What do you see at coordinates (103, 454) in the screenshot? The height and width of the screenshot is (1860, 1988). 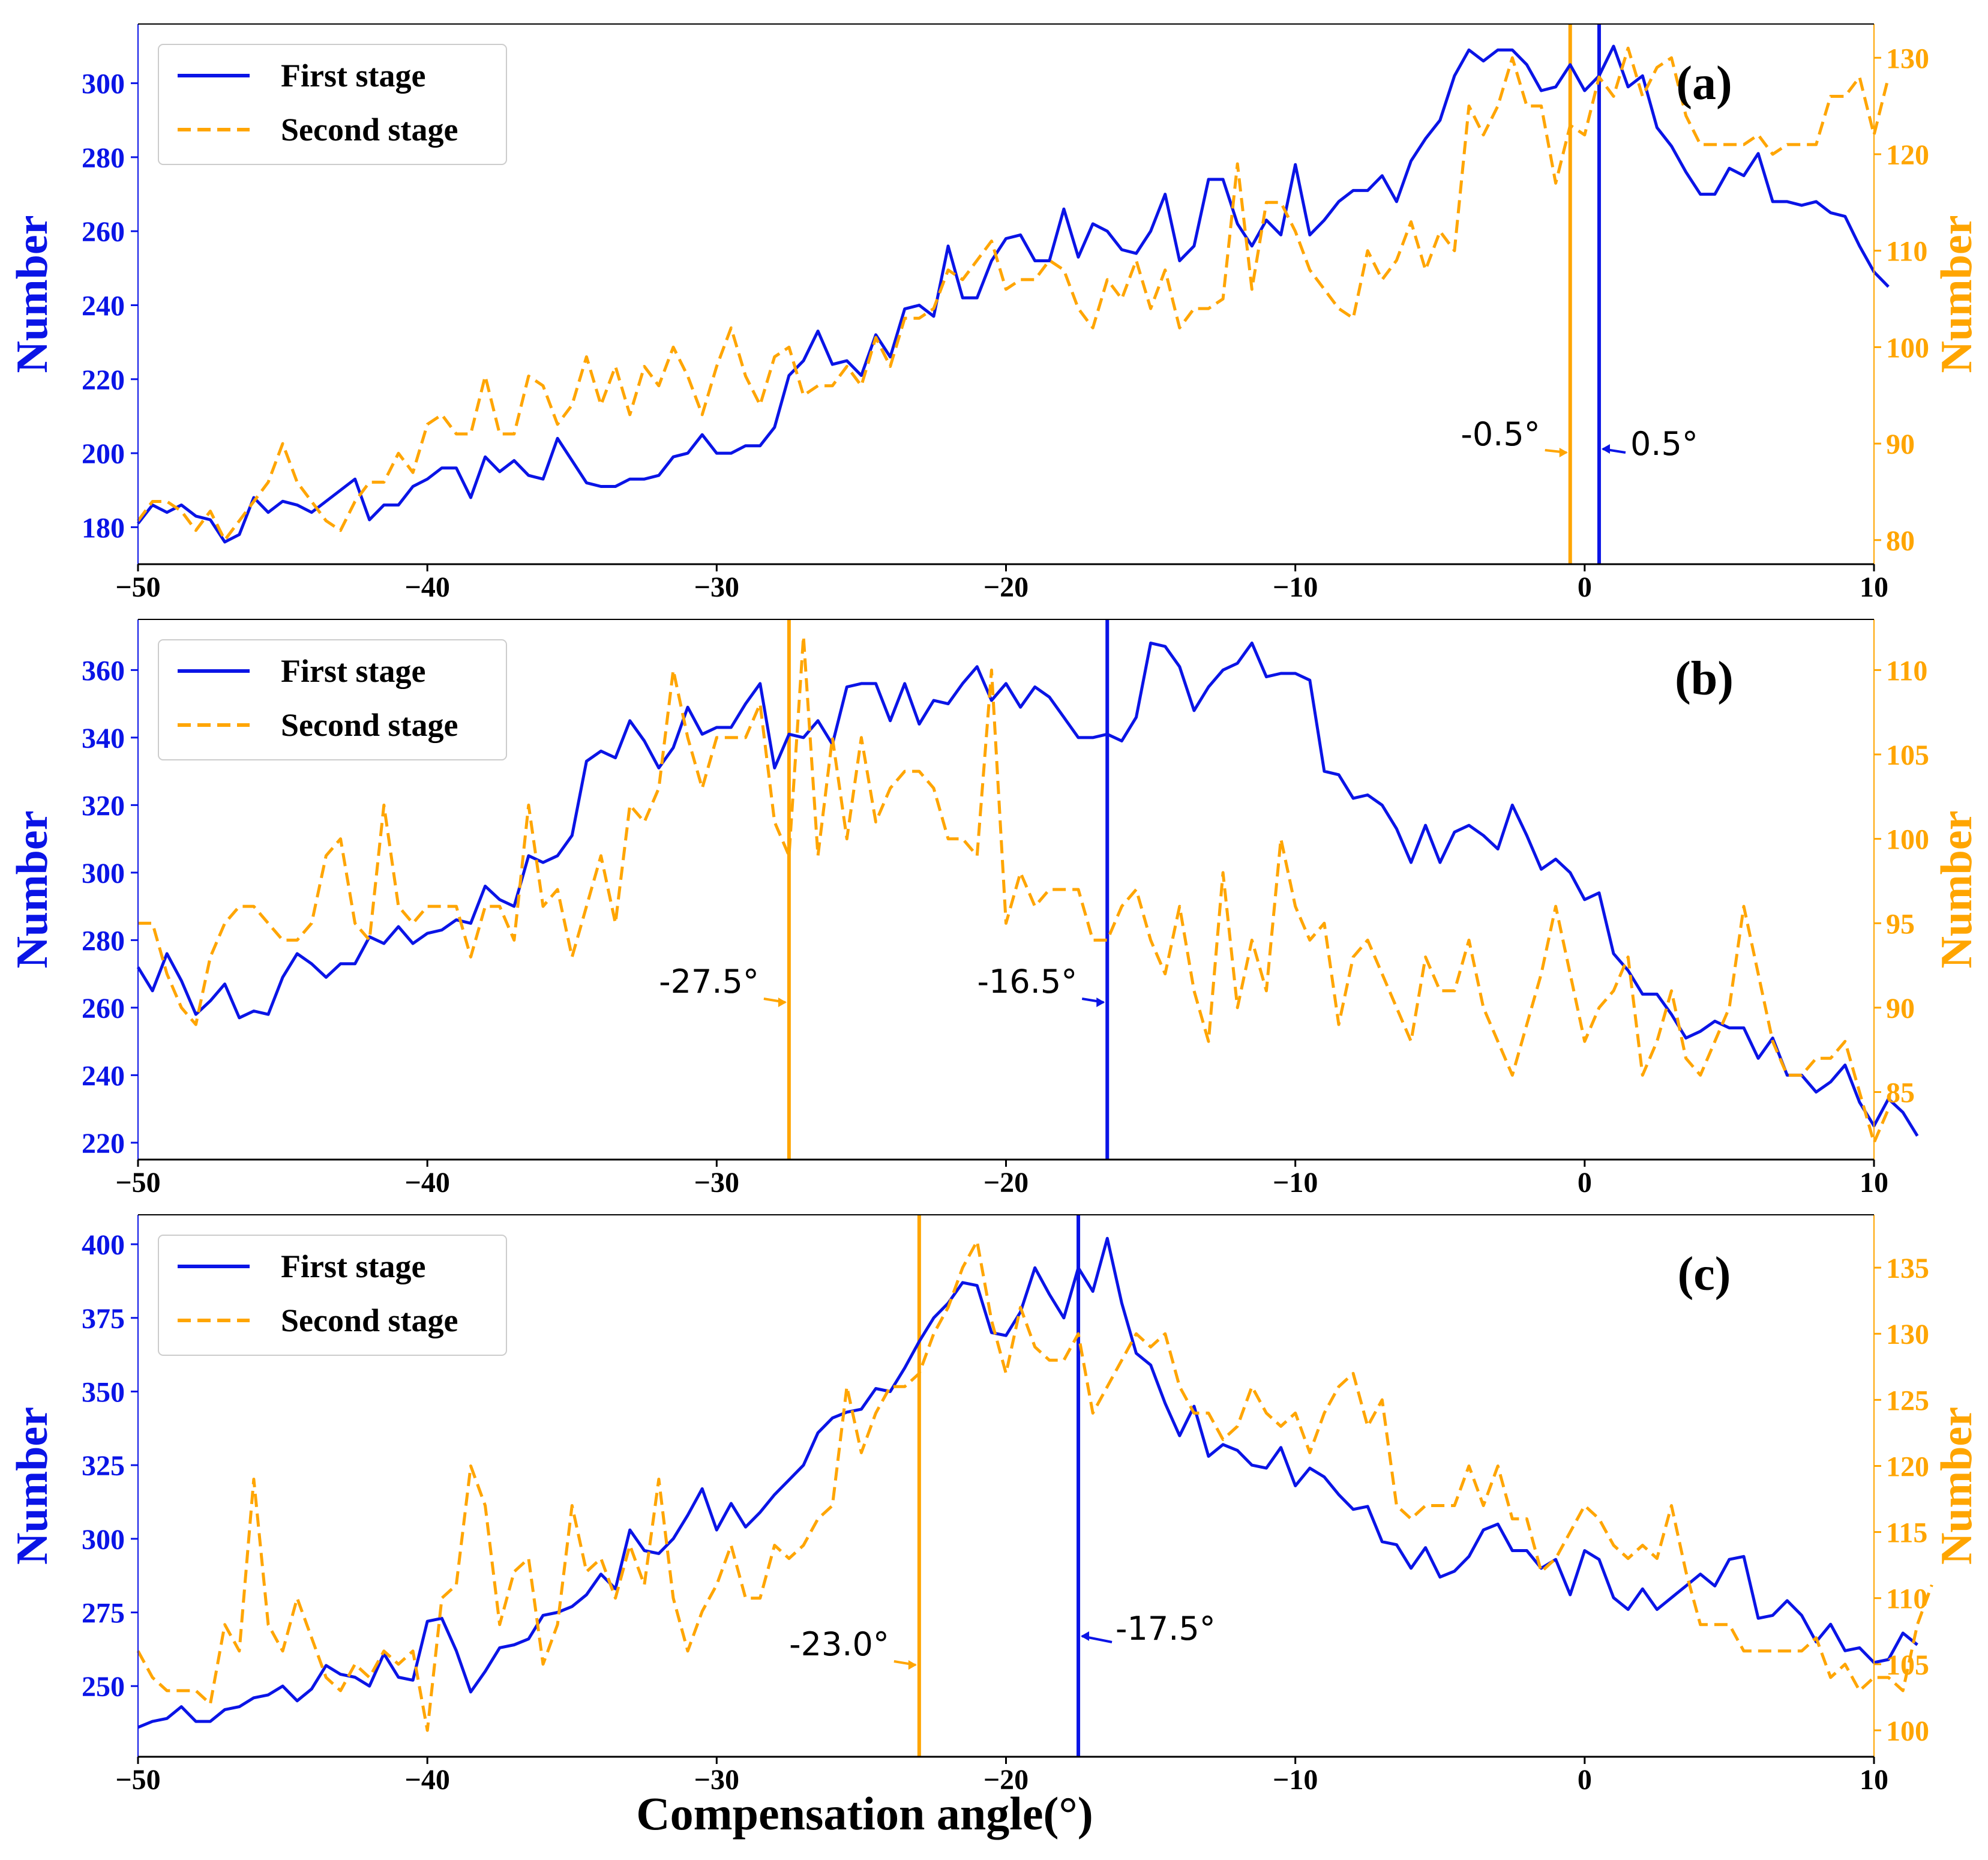 I see `y-left-tick-label: 200` at bounding box center [103, 454].